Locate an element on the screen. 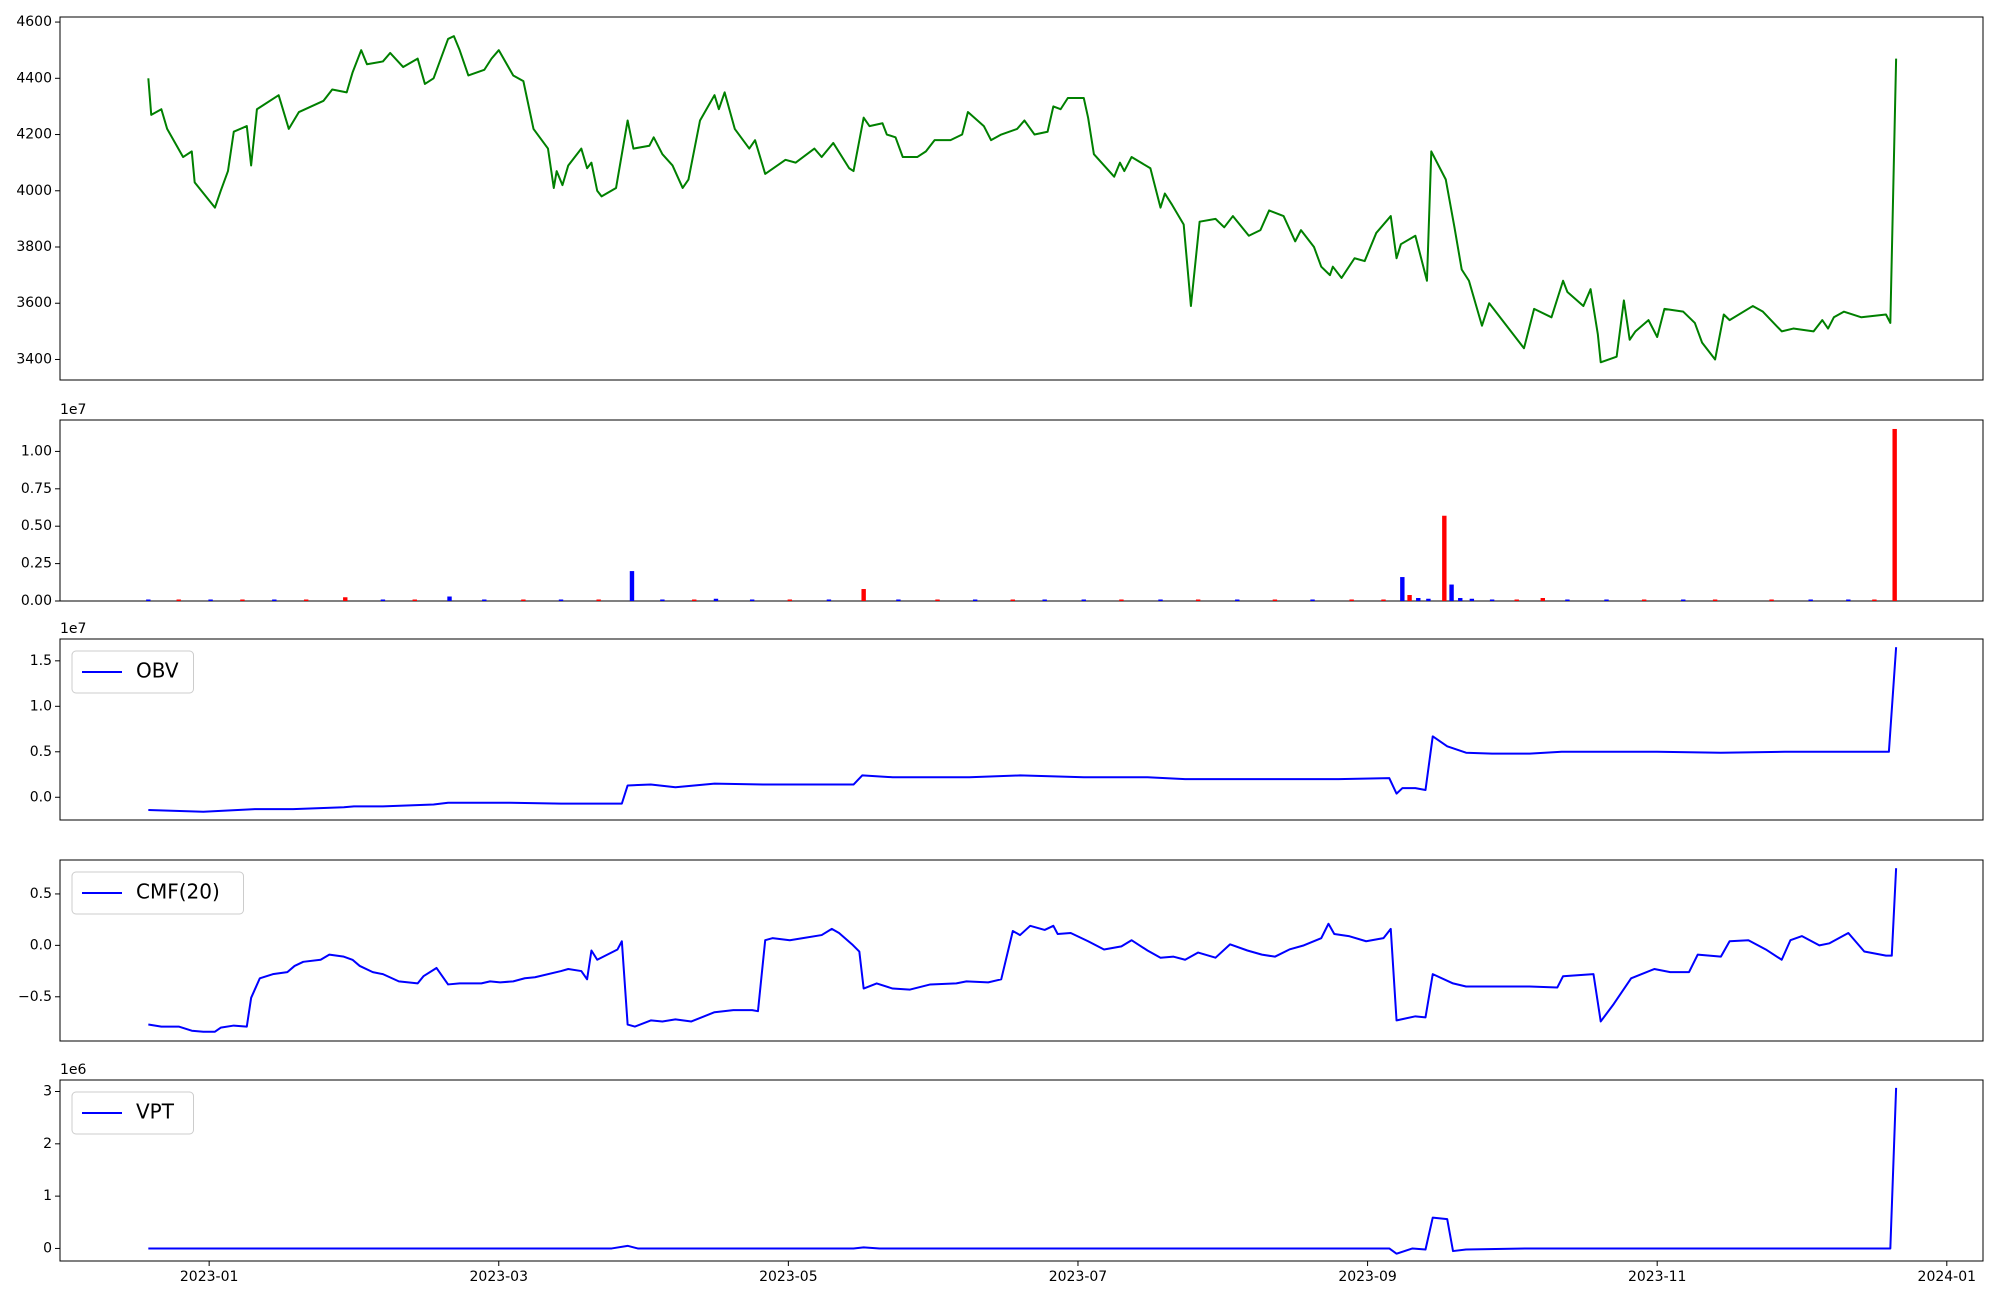  y-tick-label: 0.00 is located at coordinates (36, 601).